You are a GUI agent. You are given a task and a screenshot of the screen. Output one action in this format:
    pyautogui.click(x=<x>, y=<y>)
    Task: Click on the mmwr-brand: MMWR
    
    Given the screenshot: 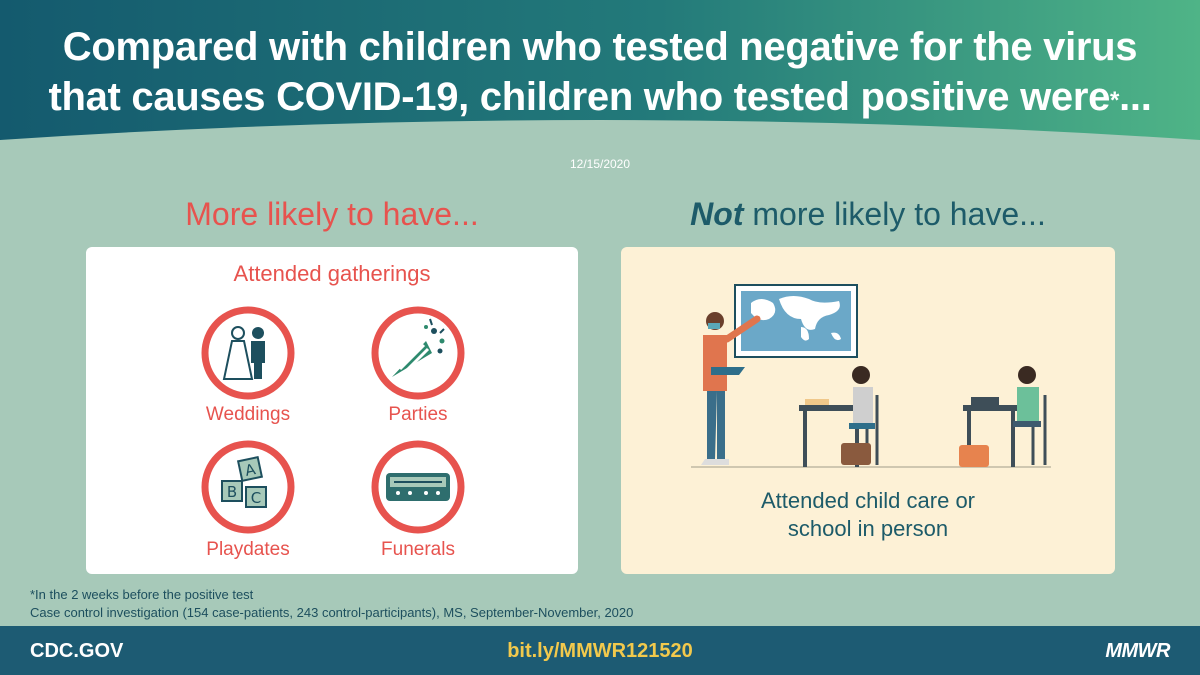 What is the action you would take?
    pyautogui.click(x=1137, y=651)
    